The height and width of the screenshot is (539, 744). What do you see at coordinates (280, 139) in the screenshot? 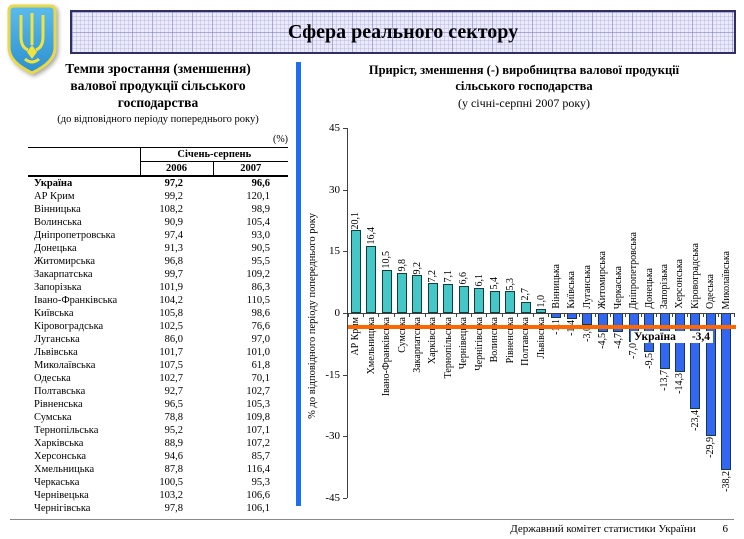
I see `unit-note: (%)` at bounding box center [280, 139].